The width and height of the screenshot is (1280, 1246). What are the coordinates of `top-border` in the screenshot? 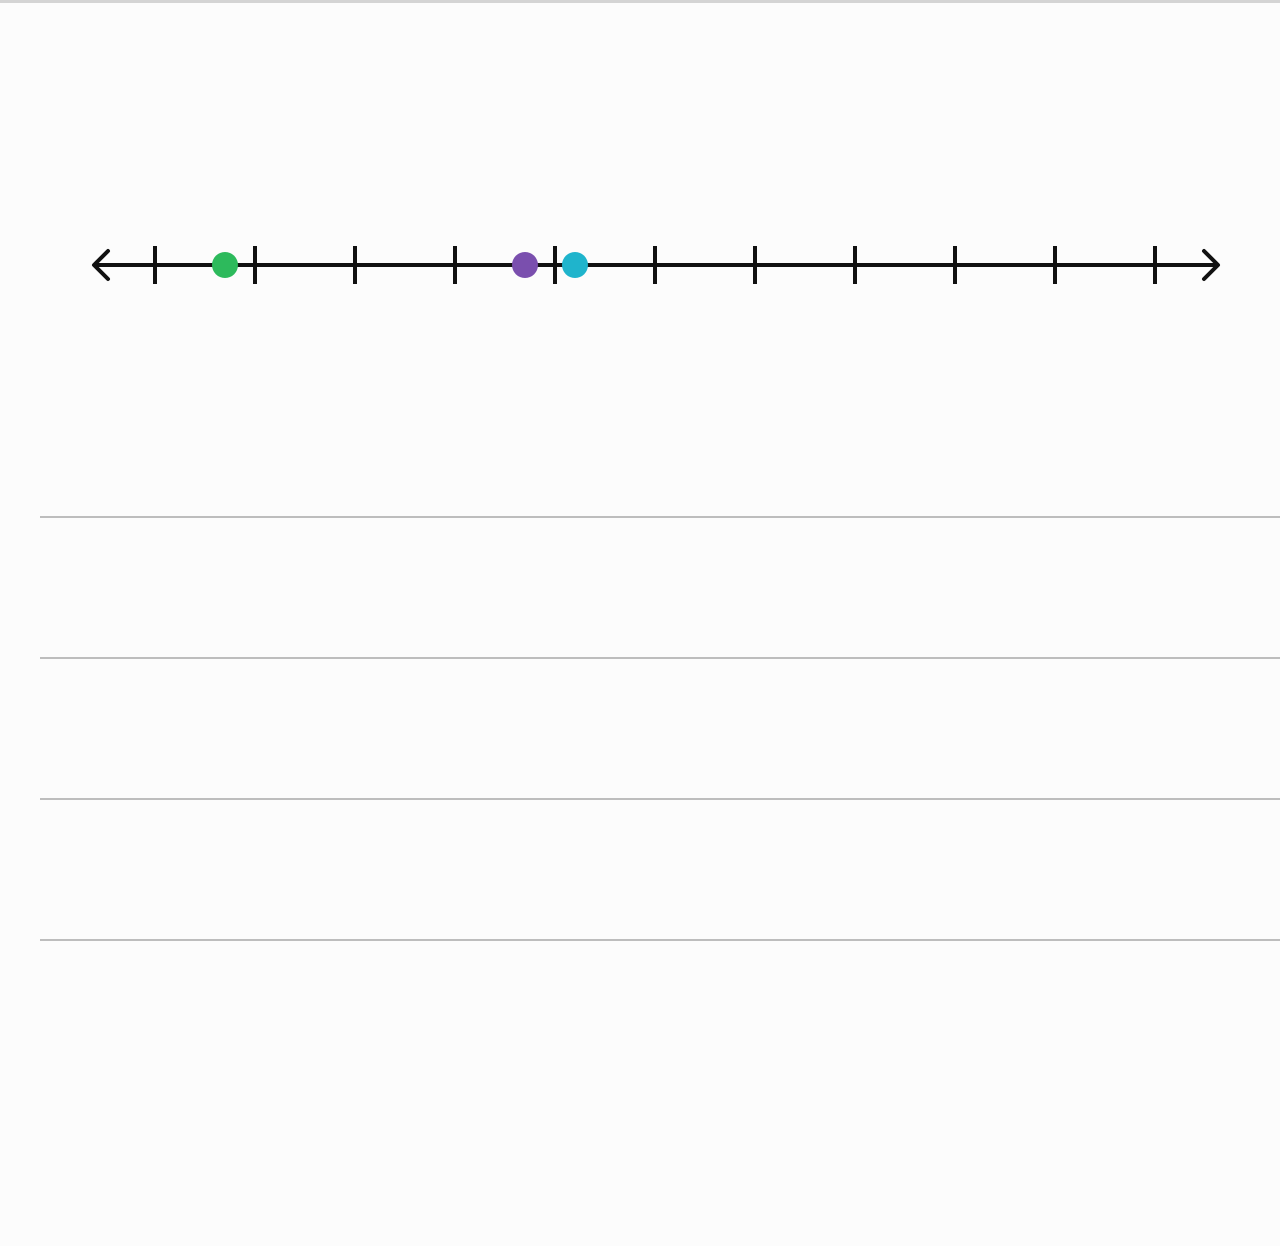 It's located at (640, 1).